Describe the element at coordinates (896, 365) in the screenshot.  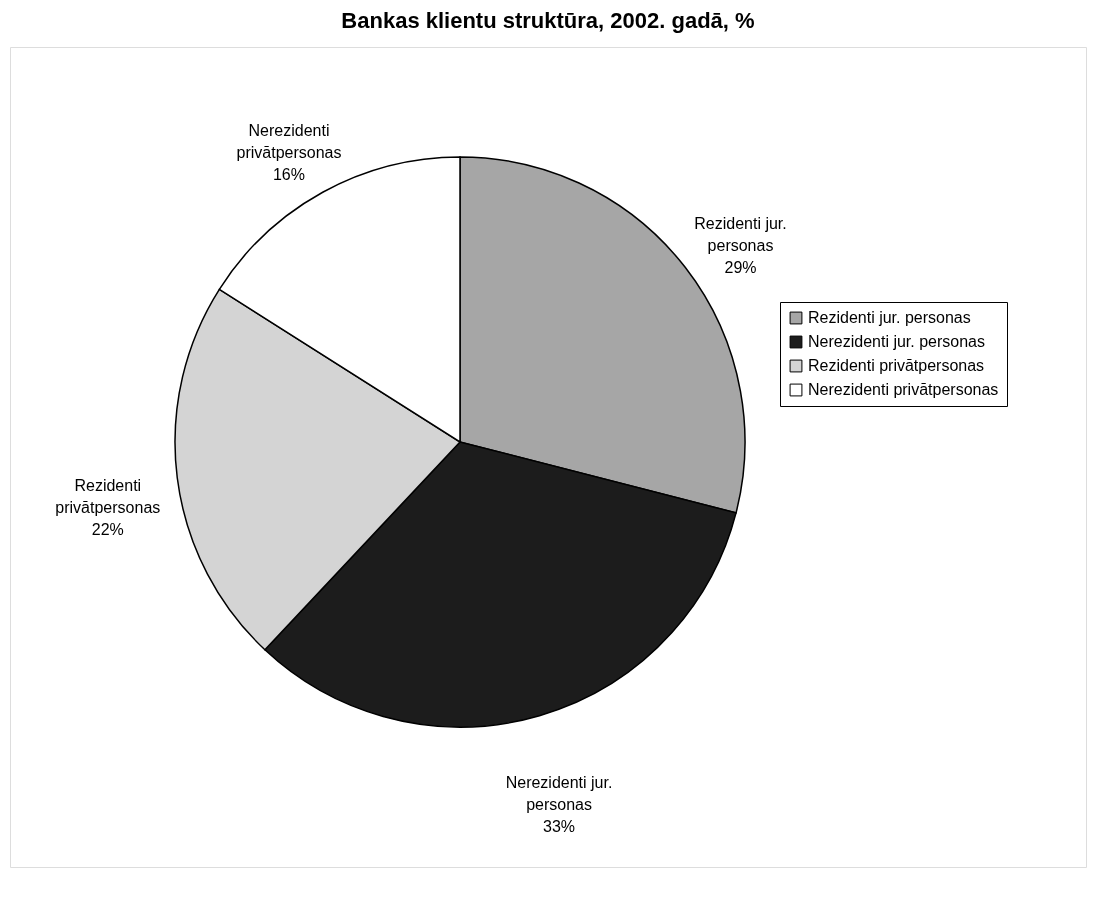
I see `legend-label: Rezidenti privātpersonas` at that location.